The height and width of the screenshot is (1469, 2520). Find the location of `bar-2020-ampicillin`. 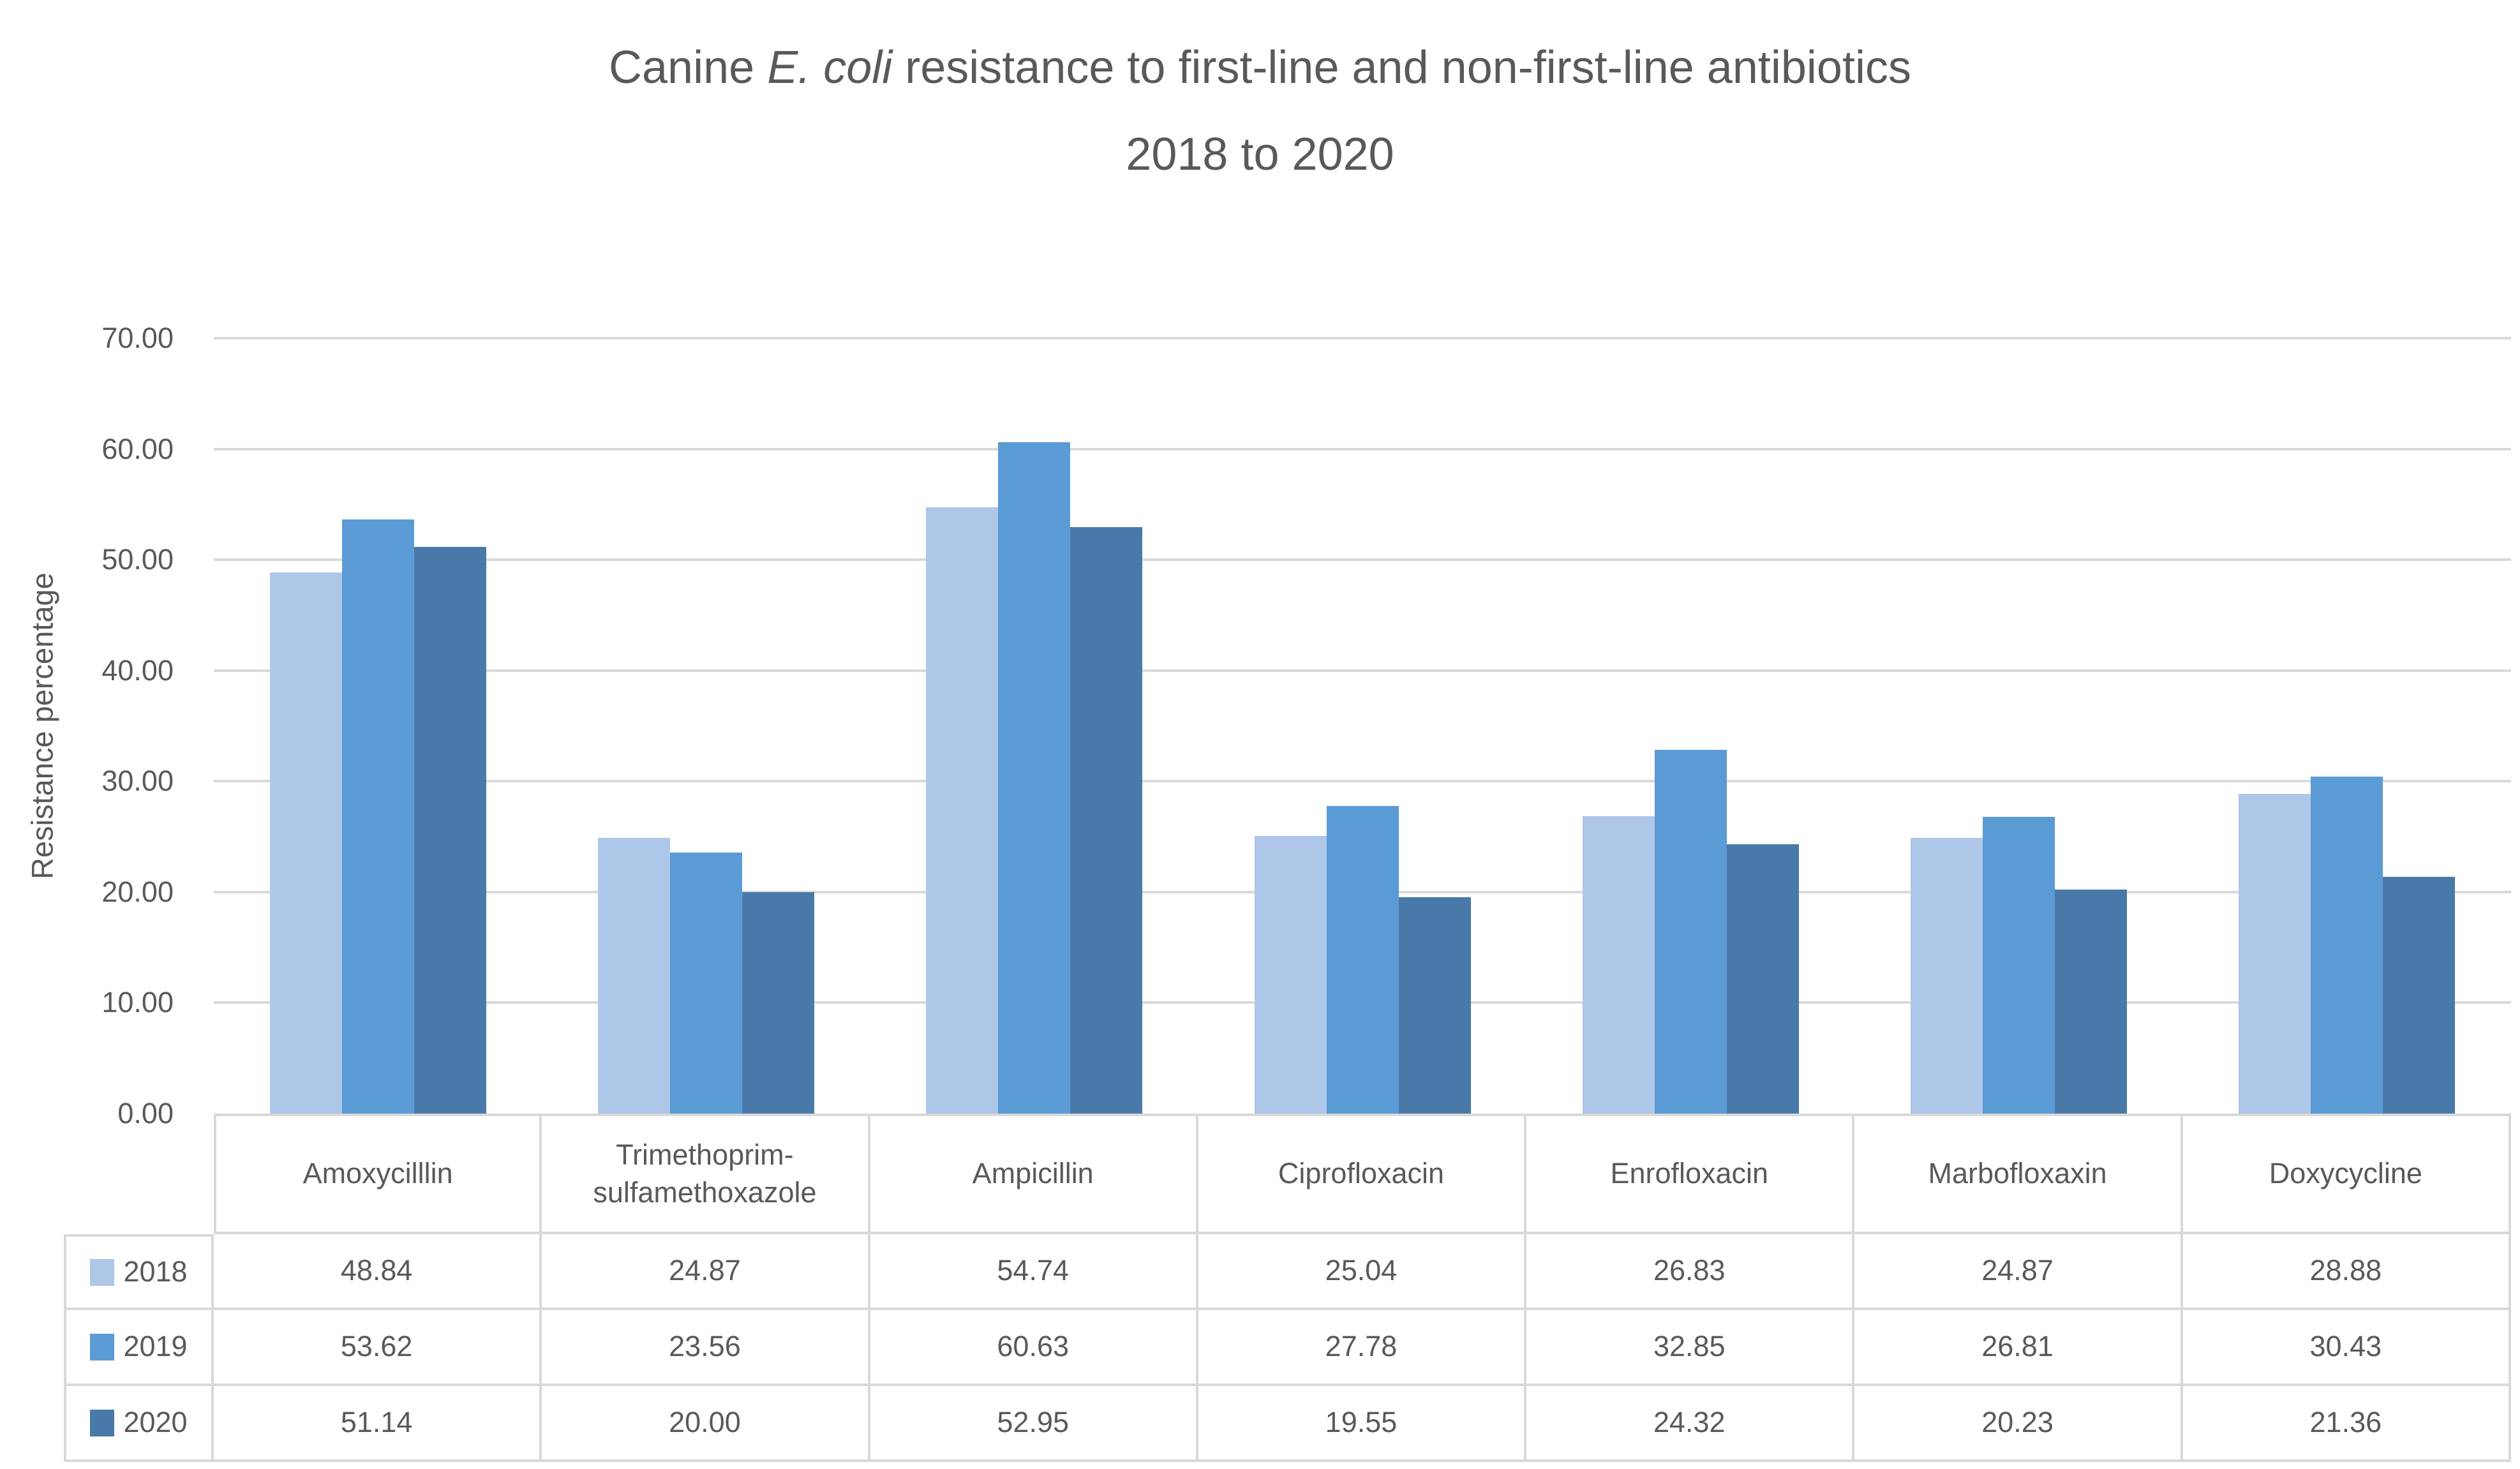

bar-2020-ampicillin is located at coordinates (1106, 820).